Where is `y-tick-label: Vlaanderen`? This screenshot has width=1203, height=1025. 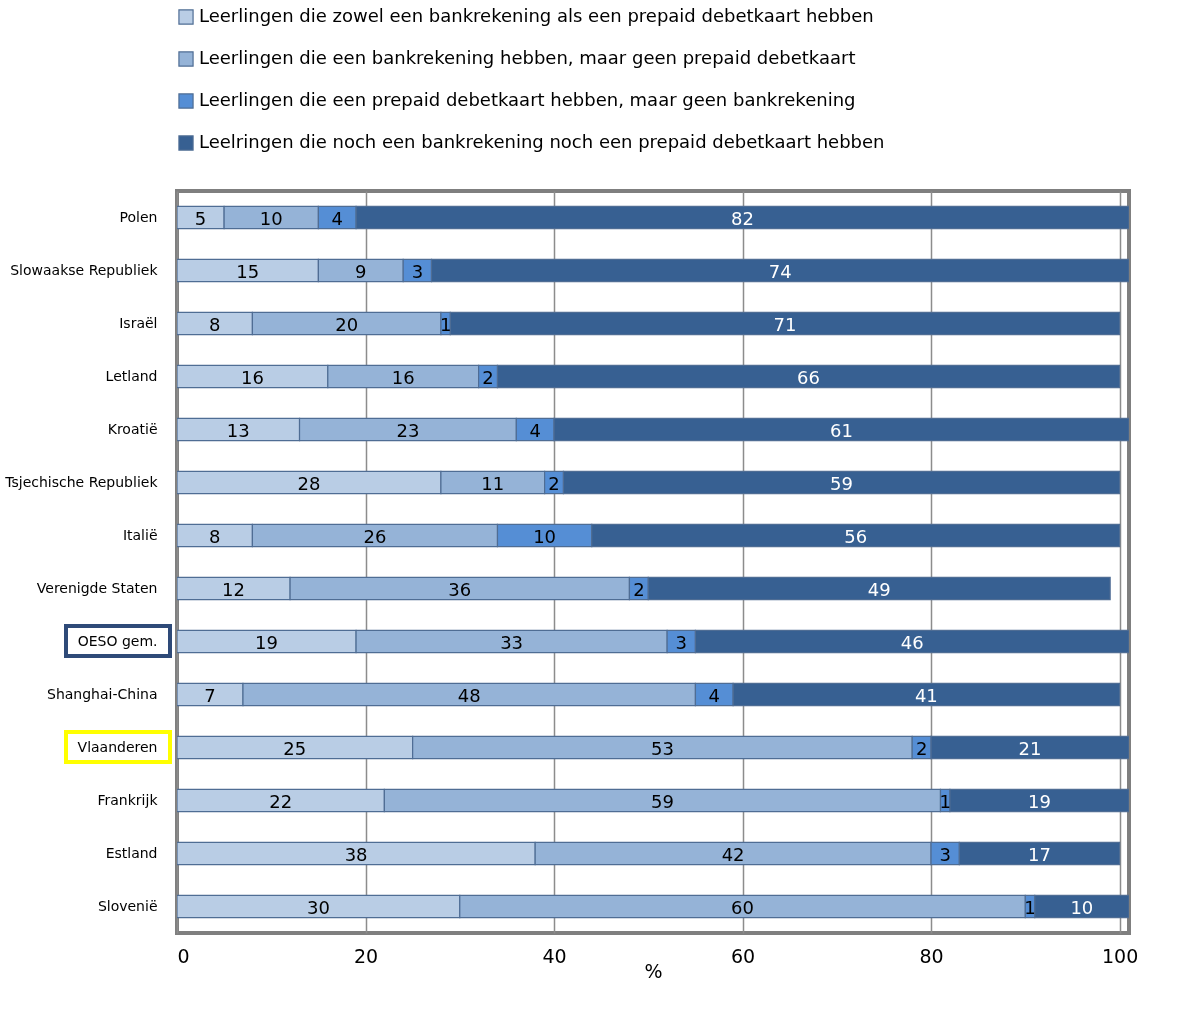 y-tick-label: Vlaanderen is located at coordinates (117, 746).